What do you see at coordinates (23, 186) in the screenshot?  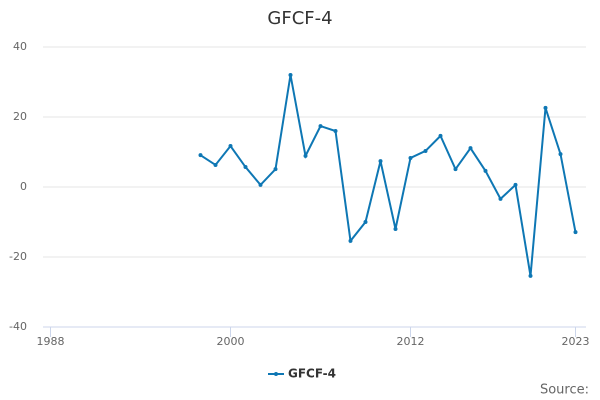 I see `y-tick-label: 0` at bounding box center [23, 186].